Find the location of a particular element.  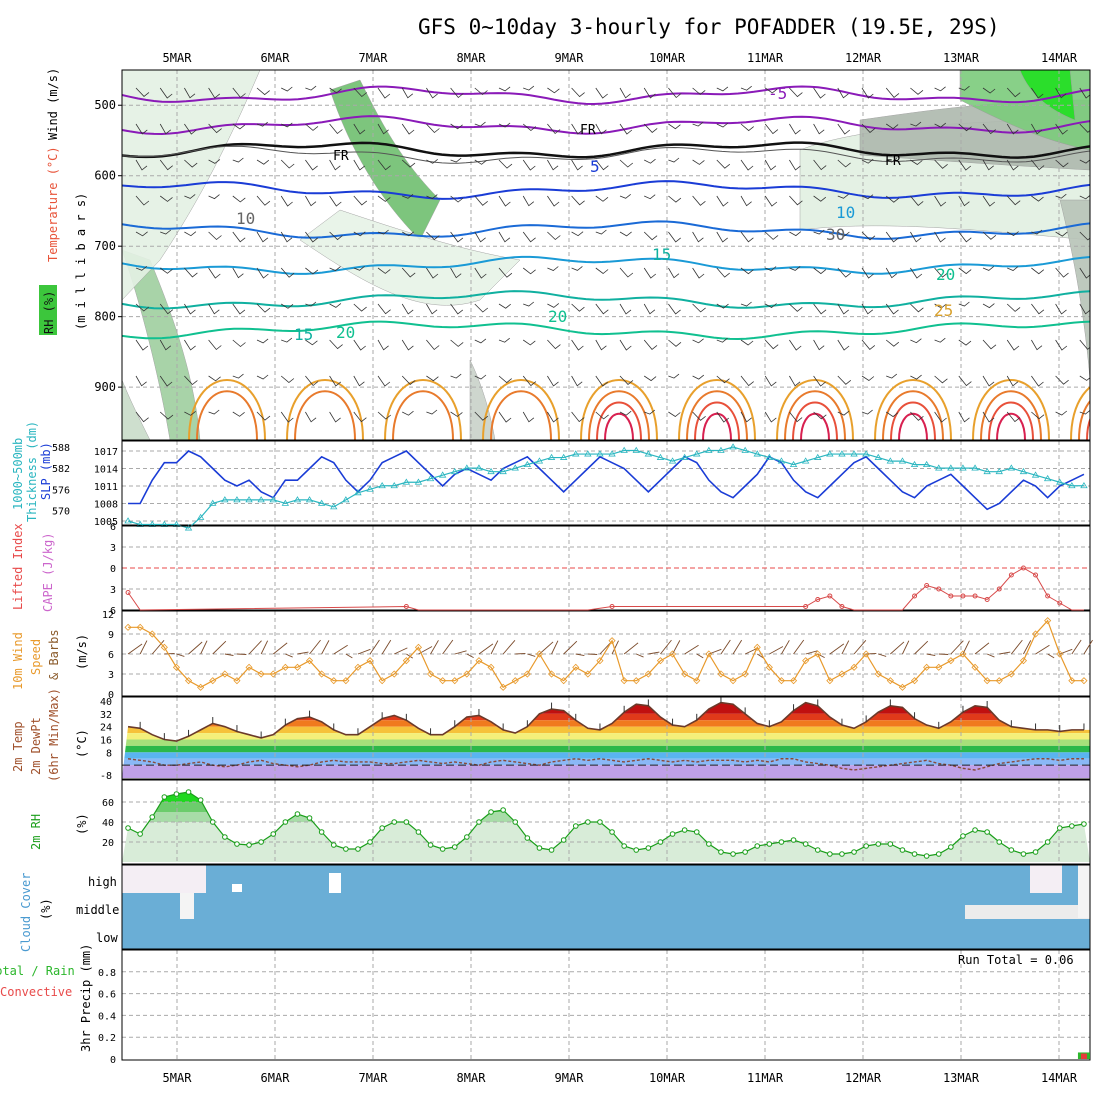

label-10m-wind: 10m Wind is located at coordinates (18, 661).